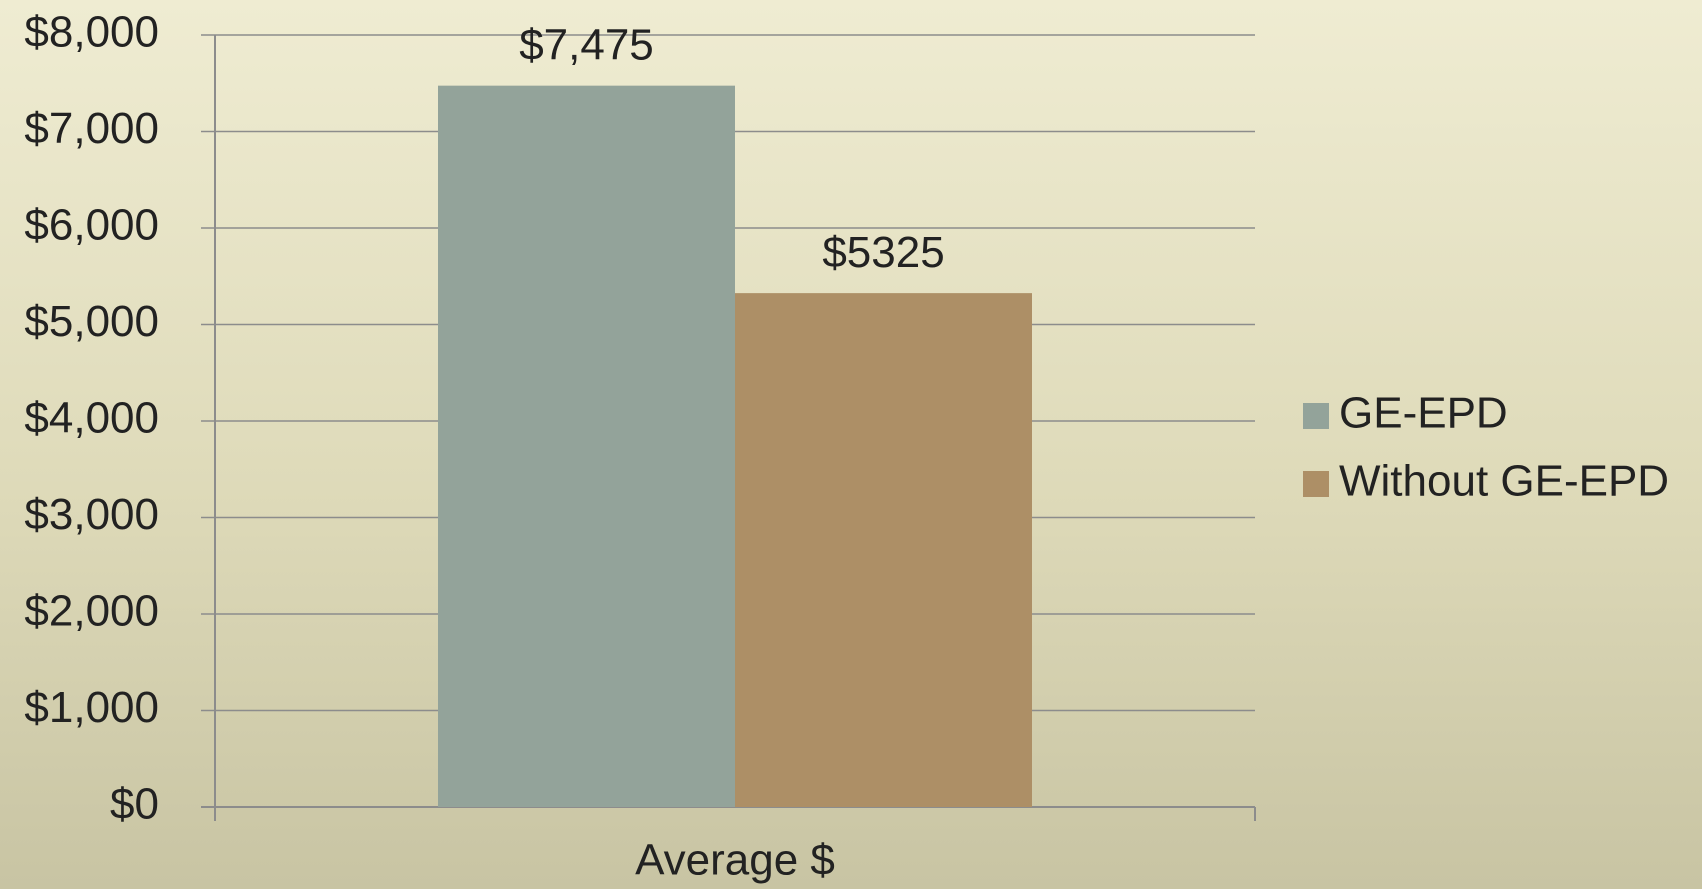 This screenshot has width=1702, height=889. What do you see at coordinates (1423, 413) in the screenshot?
I see `legend-label: GE-EPD` at bounding box center [1423, 413].